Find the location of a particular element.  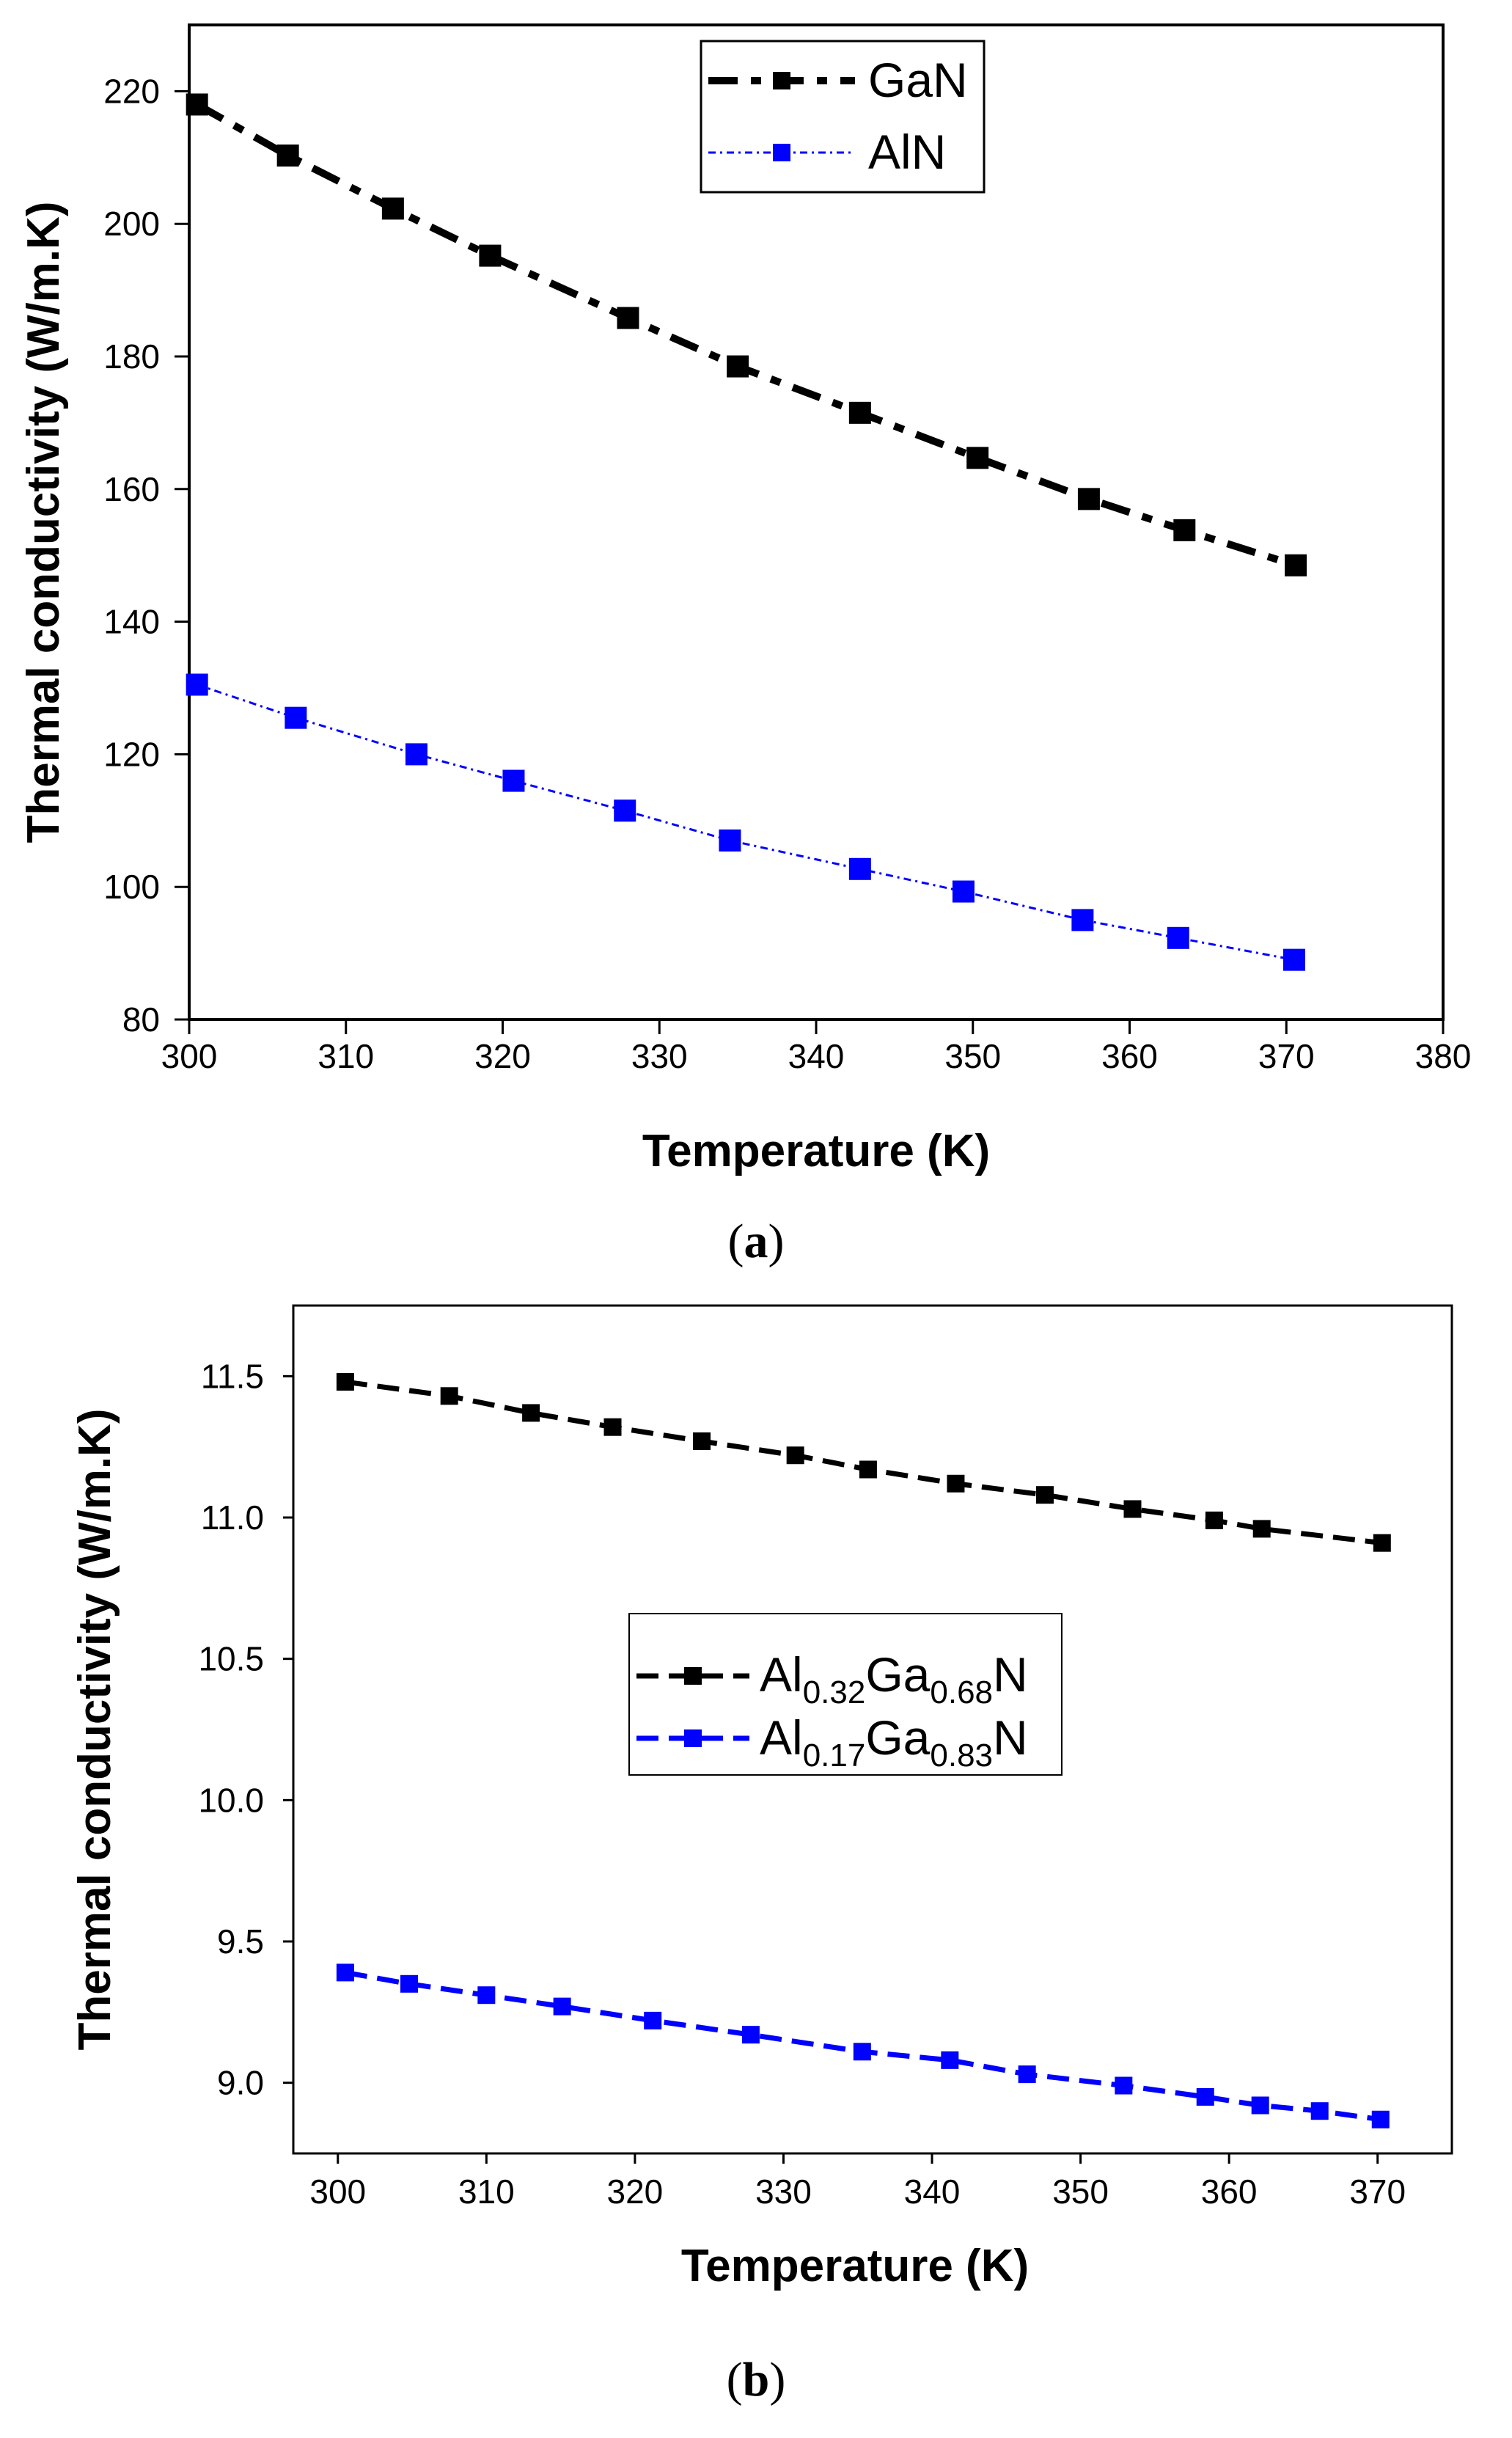

series-line-al0-17ga0-83n is located at coordinates (863, 2046).